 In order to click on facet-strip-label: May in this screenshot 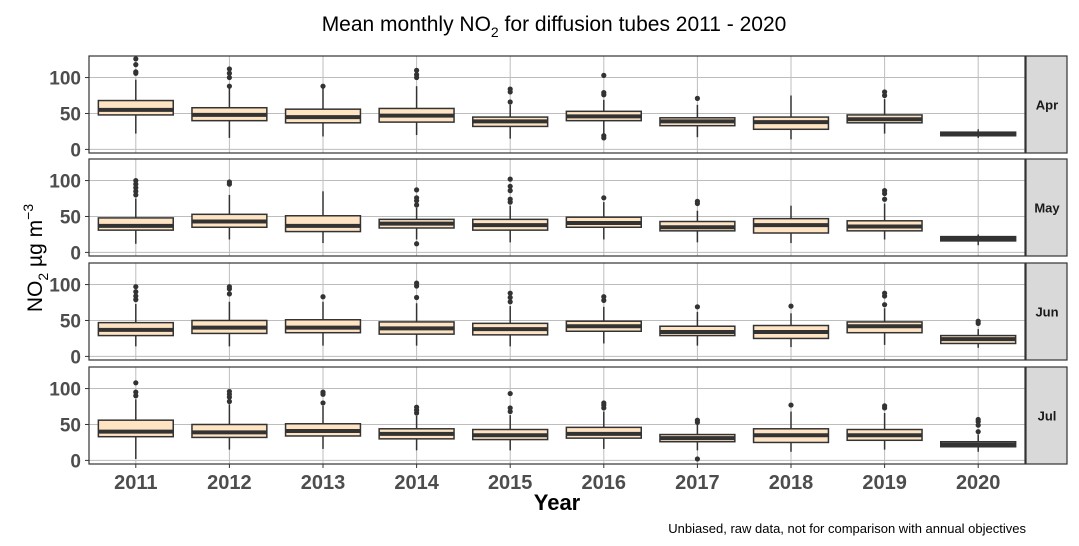, I will do `click(1047, 208)`.